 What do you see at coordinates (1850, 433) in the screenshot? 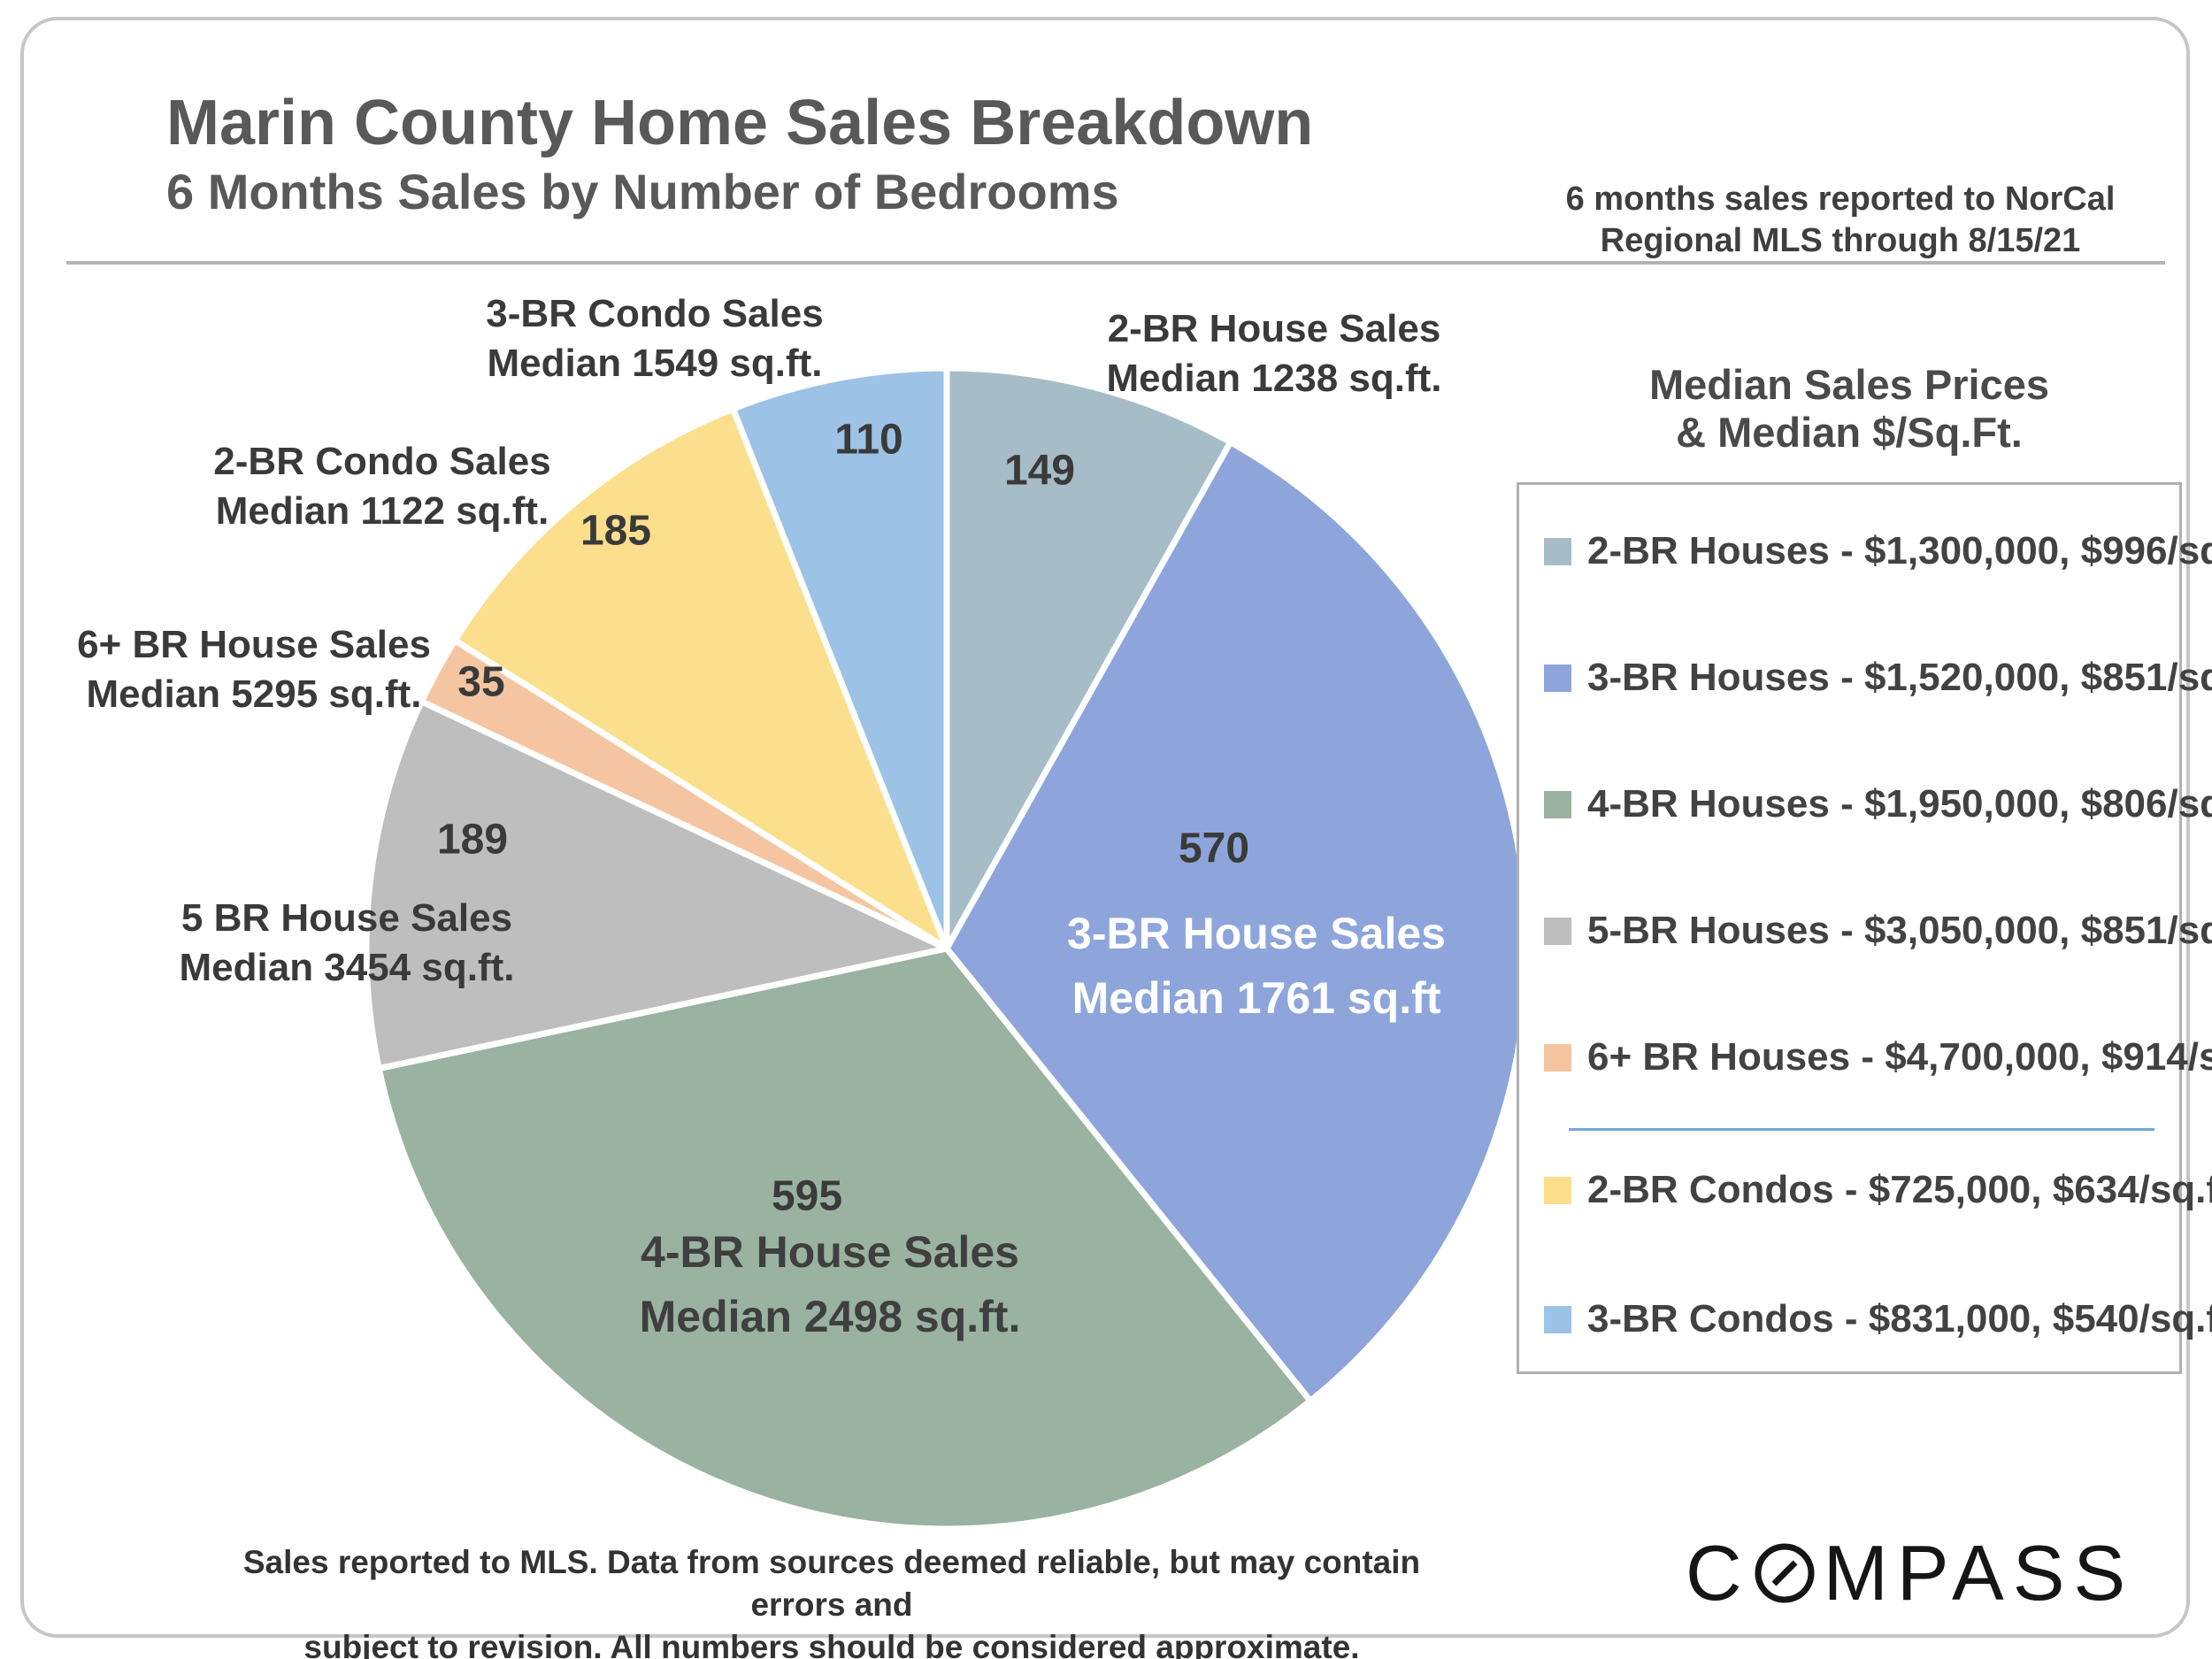
I see `legend-title-line2: & Median $/Sq.Ft.` at bounding box center [1850, 433].